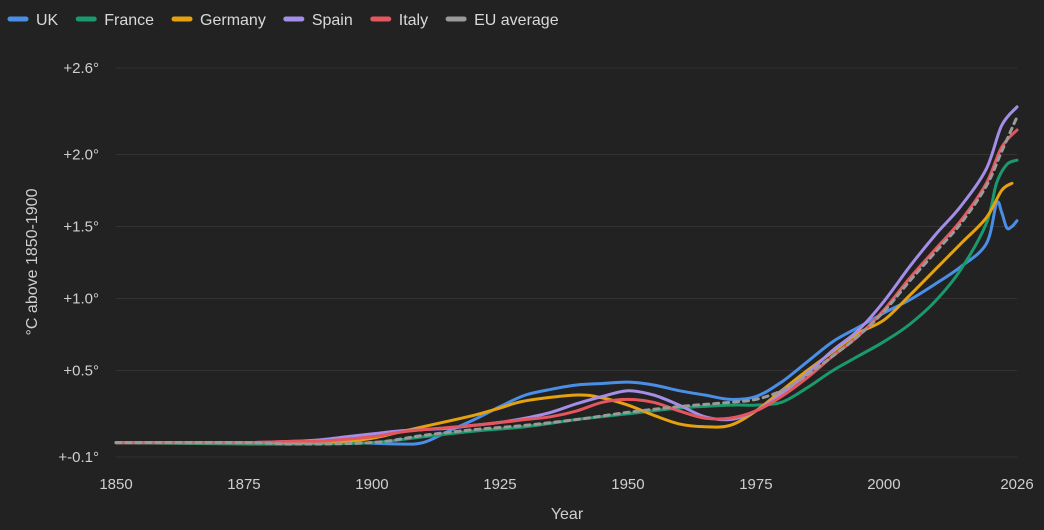  Describe the element at coordinates (78, 263) in the screenshot. I see `y-axis-ticks: +-0.1° +0.5° +1.0° +1.5° +2.0° +2.6°` at that location.